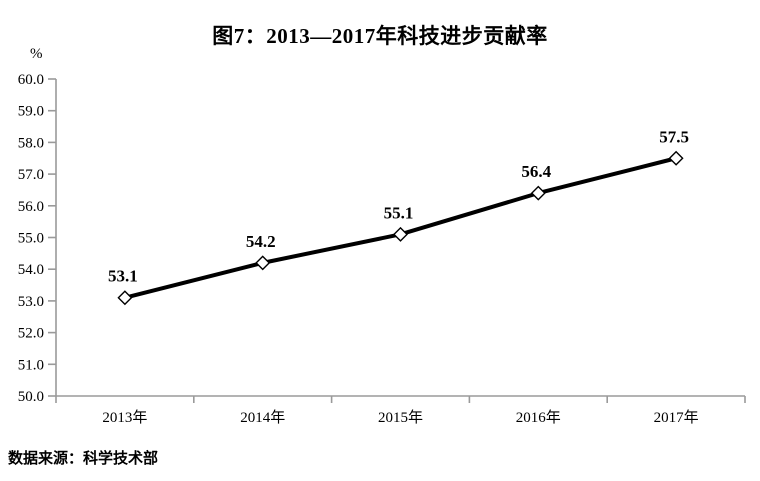 Image resolution: width=760 pixels, height=481 pixels. What do you see at coordinates (31, 112) in the screenshot?
I see `y-tick-label: 59.0` at bounding box center [31, 112].